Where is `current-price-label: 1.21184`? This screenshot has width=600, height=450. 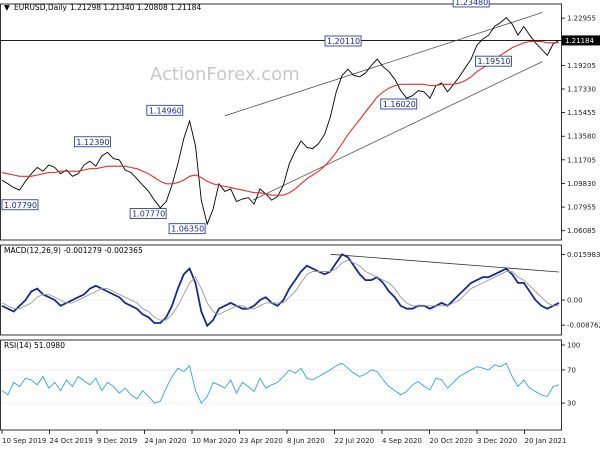
current-price-label: 1.21184 is located at coordinates (579, 41).